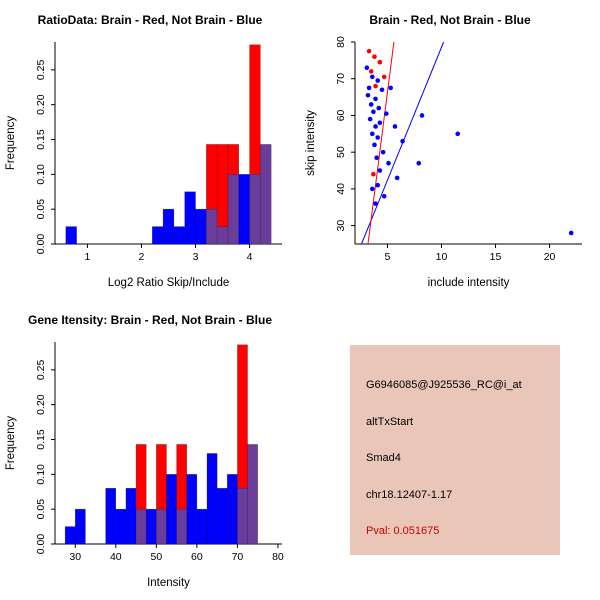 The width and height of the screenshot is (600, 600). What do you see at coordinates (250, 257) in the screenshot?
I see `svg-text: 4` at bounding box center [250, 257].